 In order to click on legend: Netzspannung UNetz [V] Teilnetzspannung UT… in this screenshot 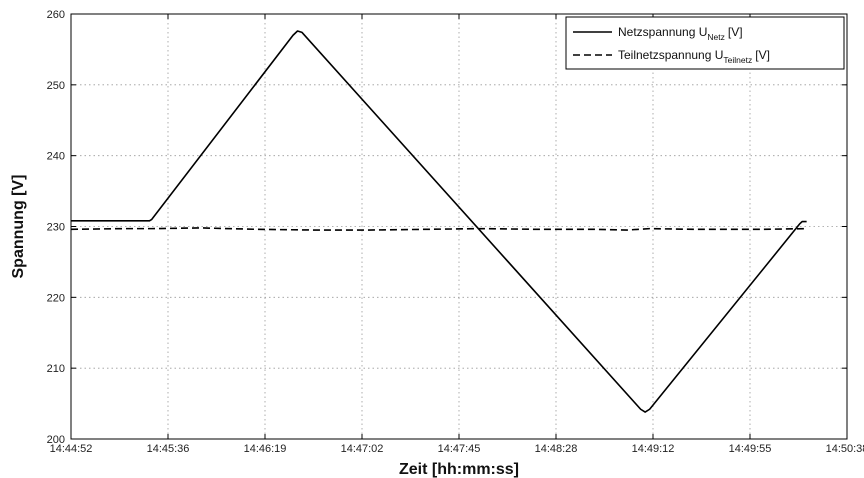, I will do `click(705, 43)`.